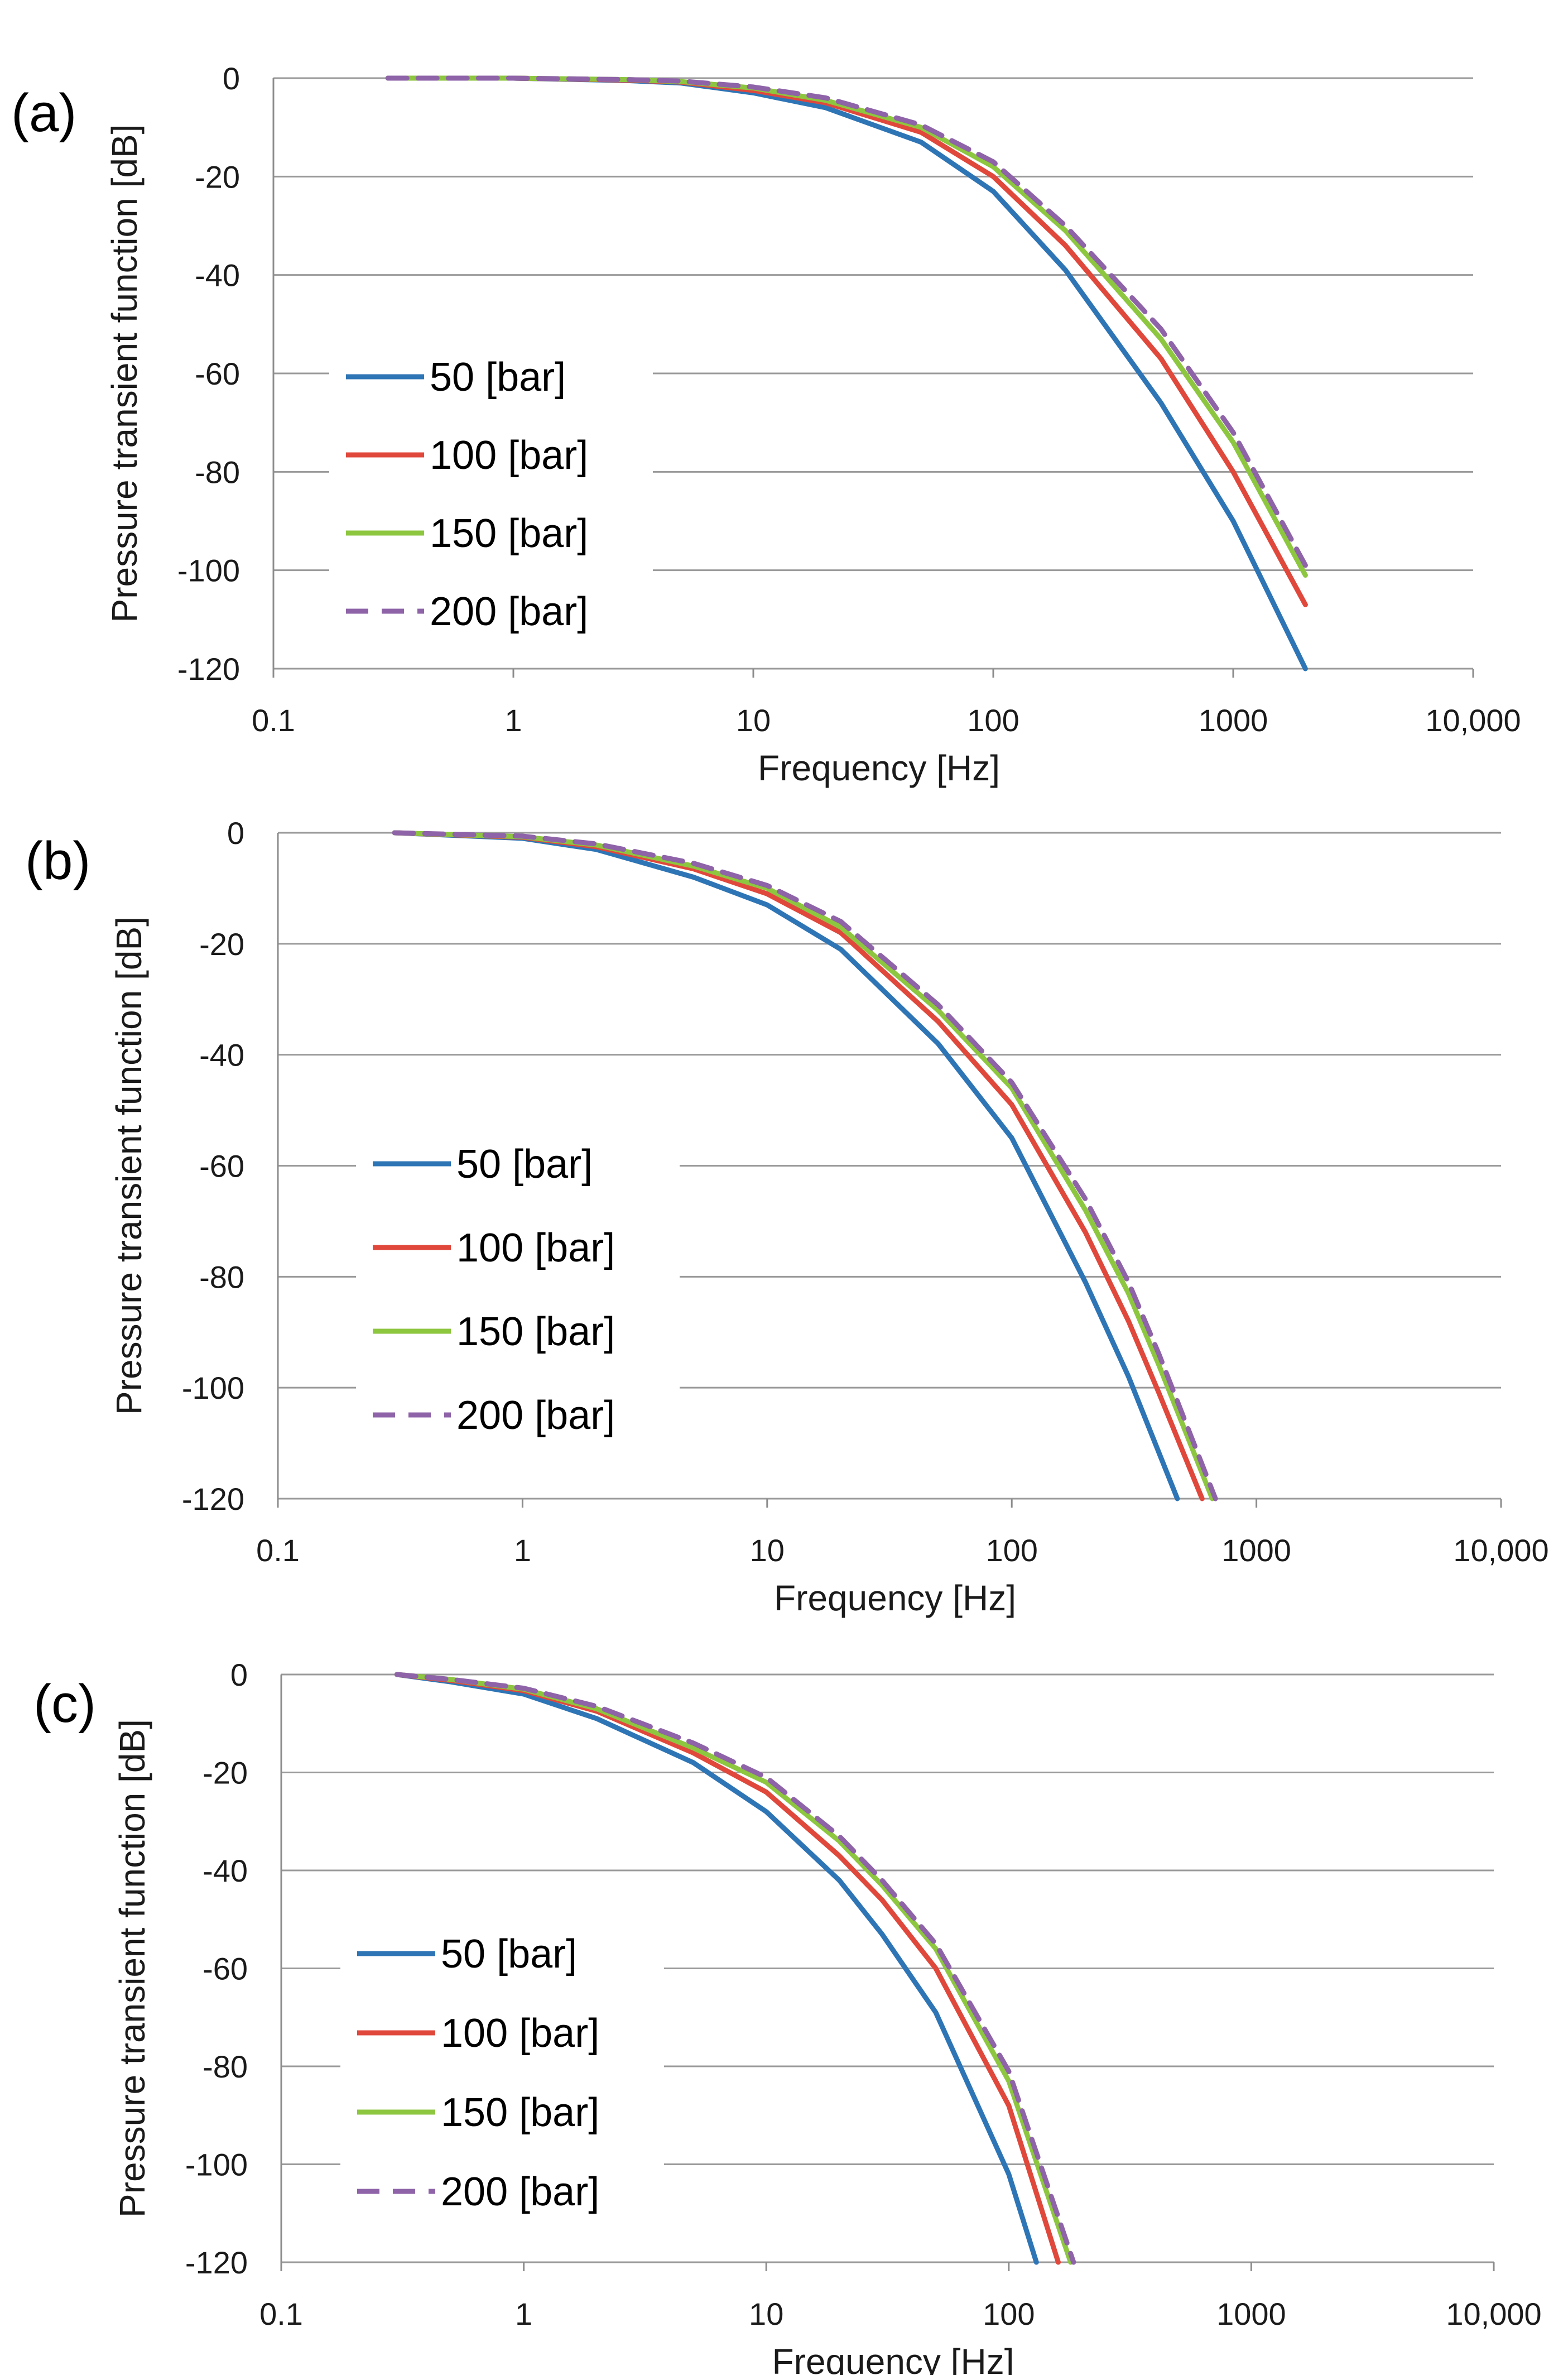 This screenshot has height=2375, width=1568. Describe the element at coordinates (717, 1969) in the screenshot. I see `series-line-50-bar` at that location.